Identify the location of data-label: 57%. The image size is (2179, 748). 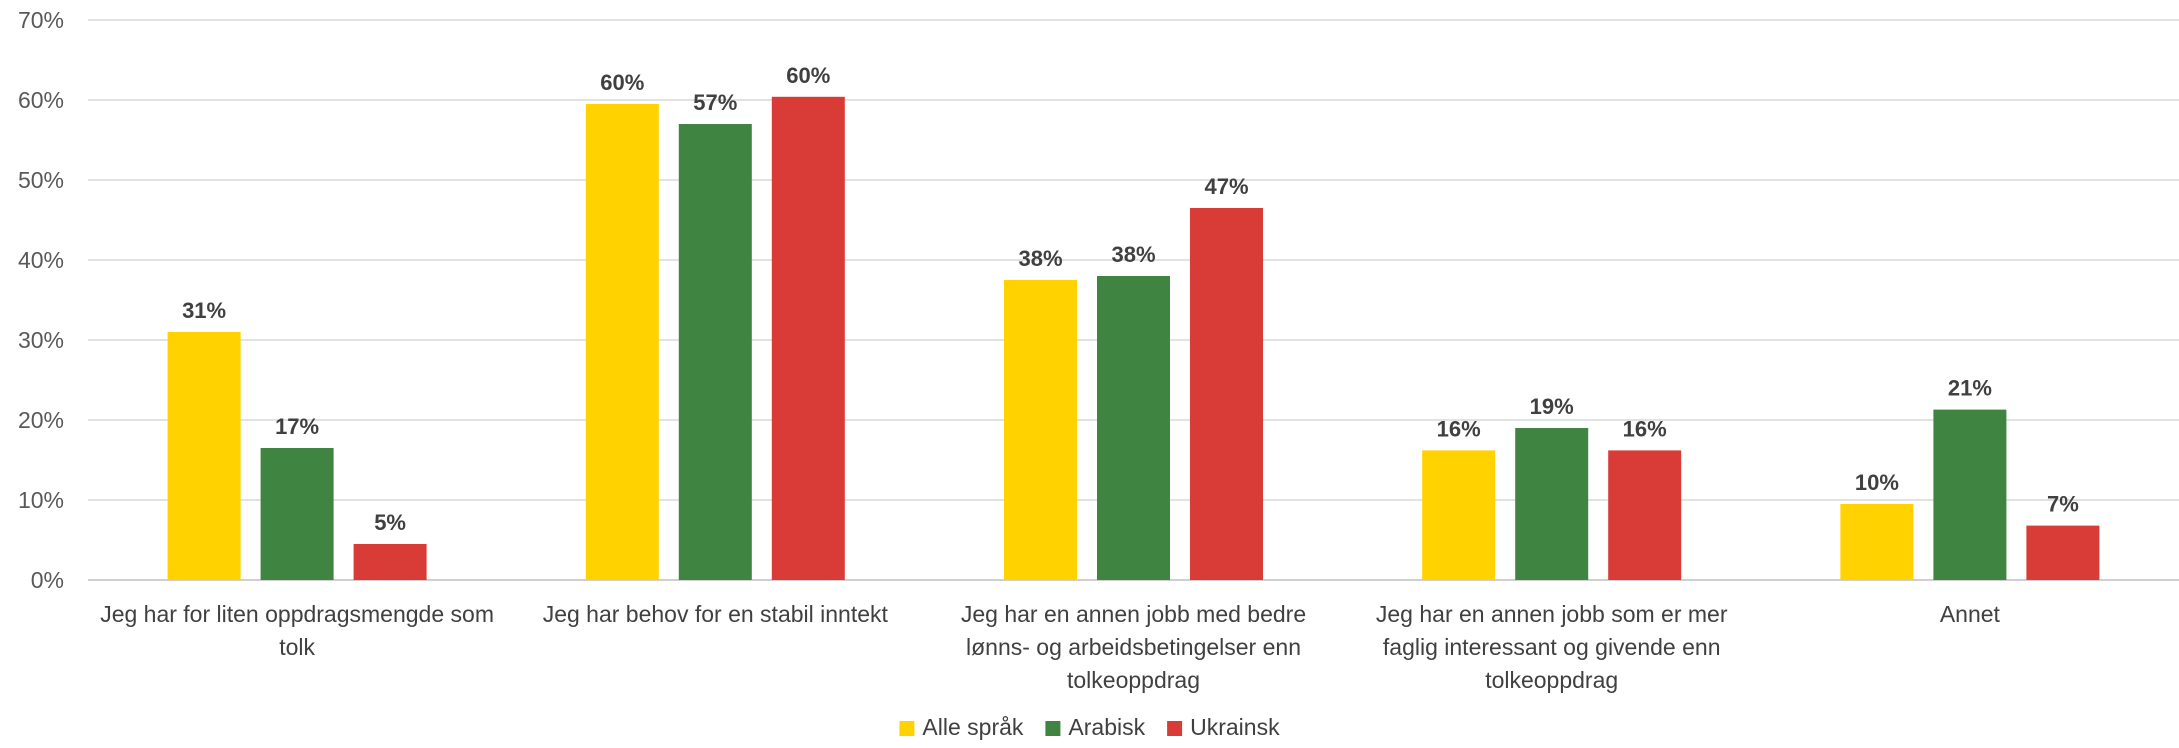
(715, 102).